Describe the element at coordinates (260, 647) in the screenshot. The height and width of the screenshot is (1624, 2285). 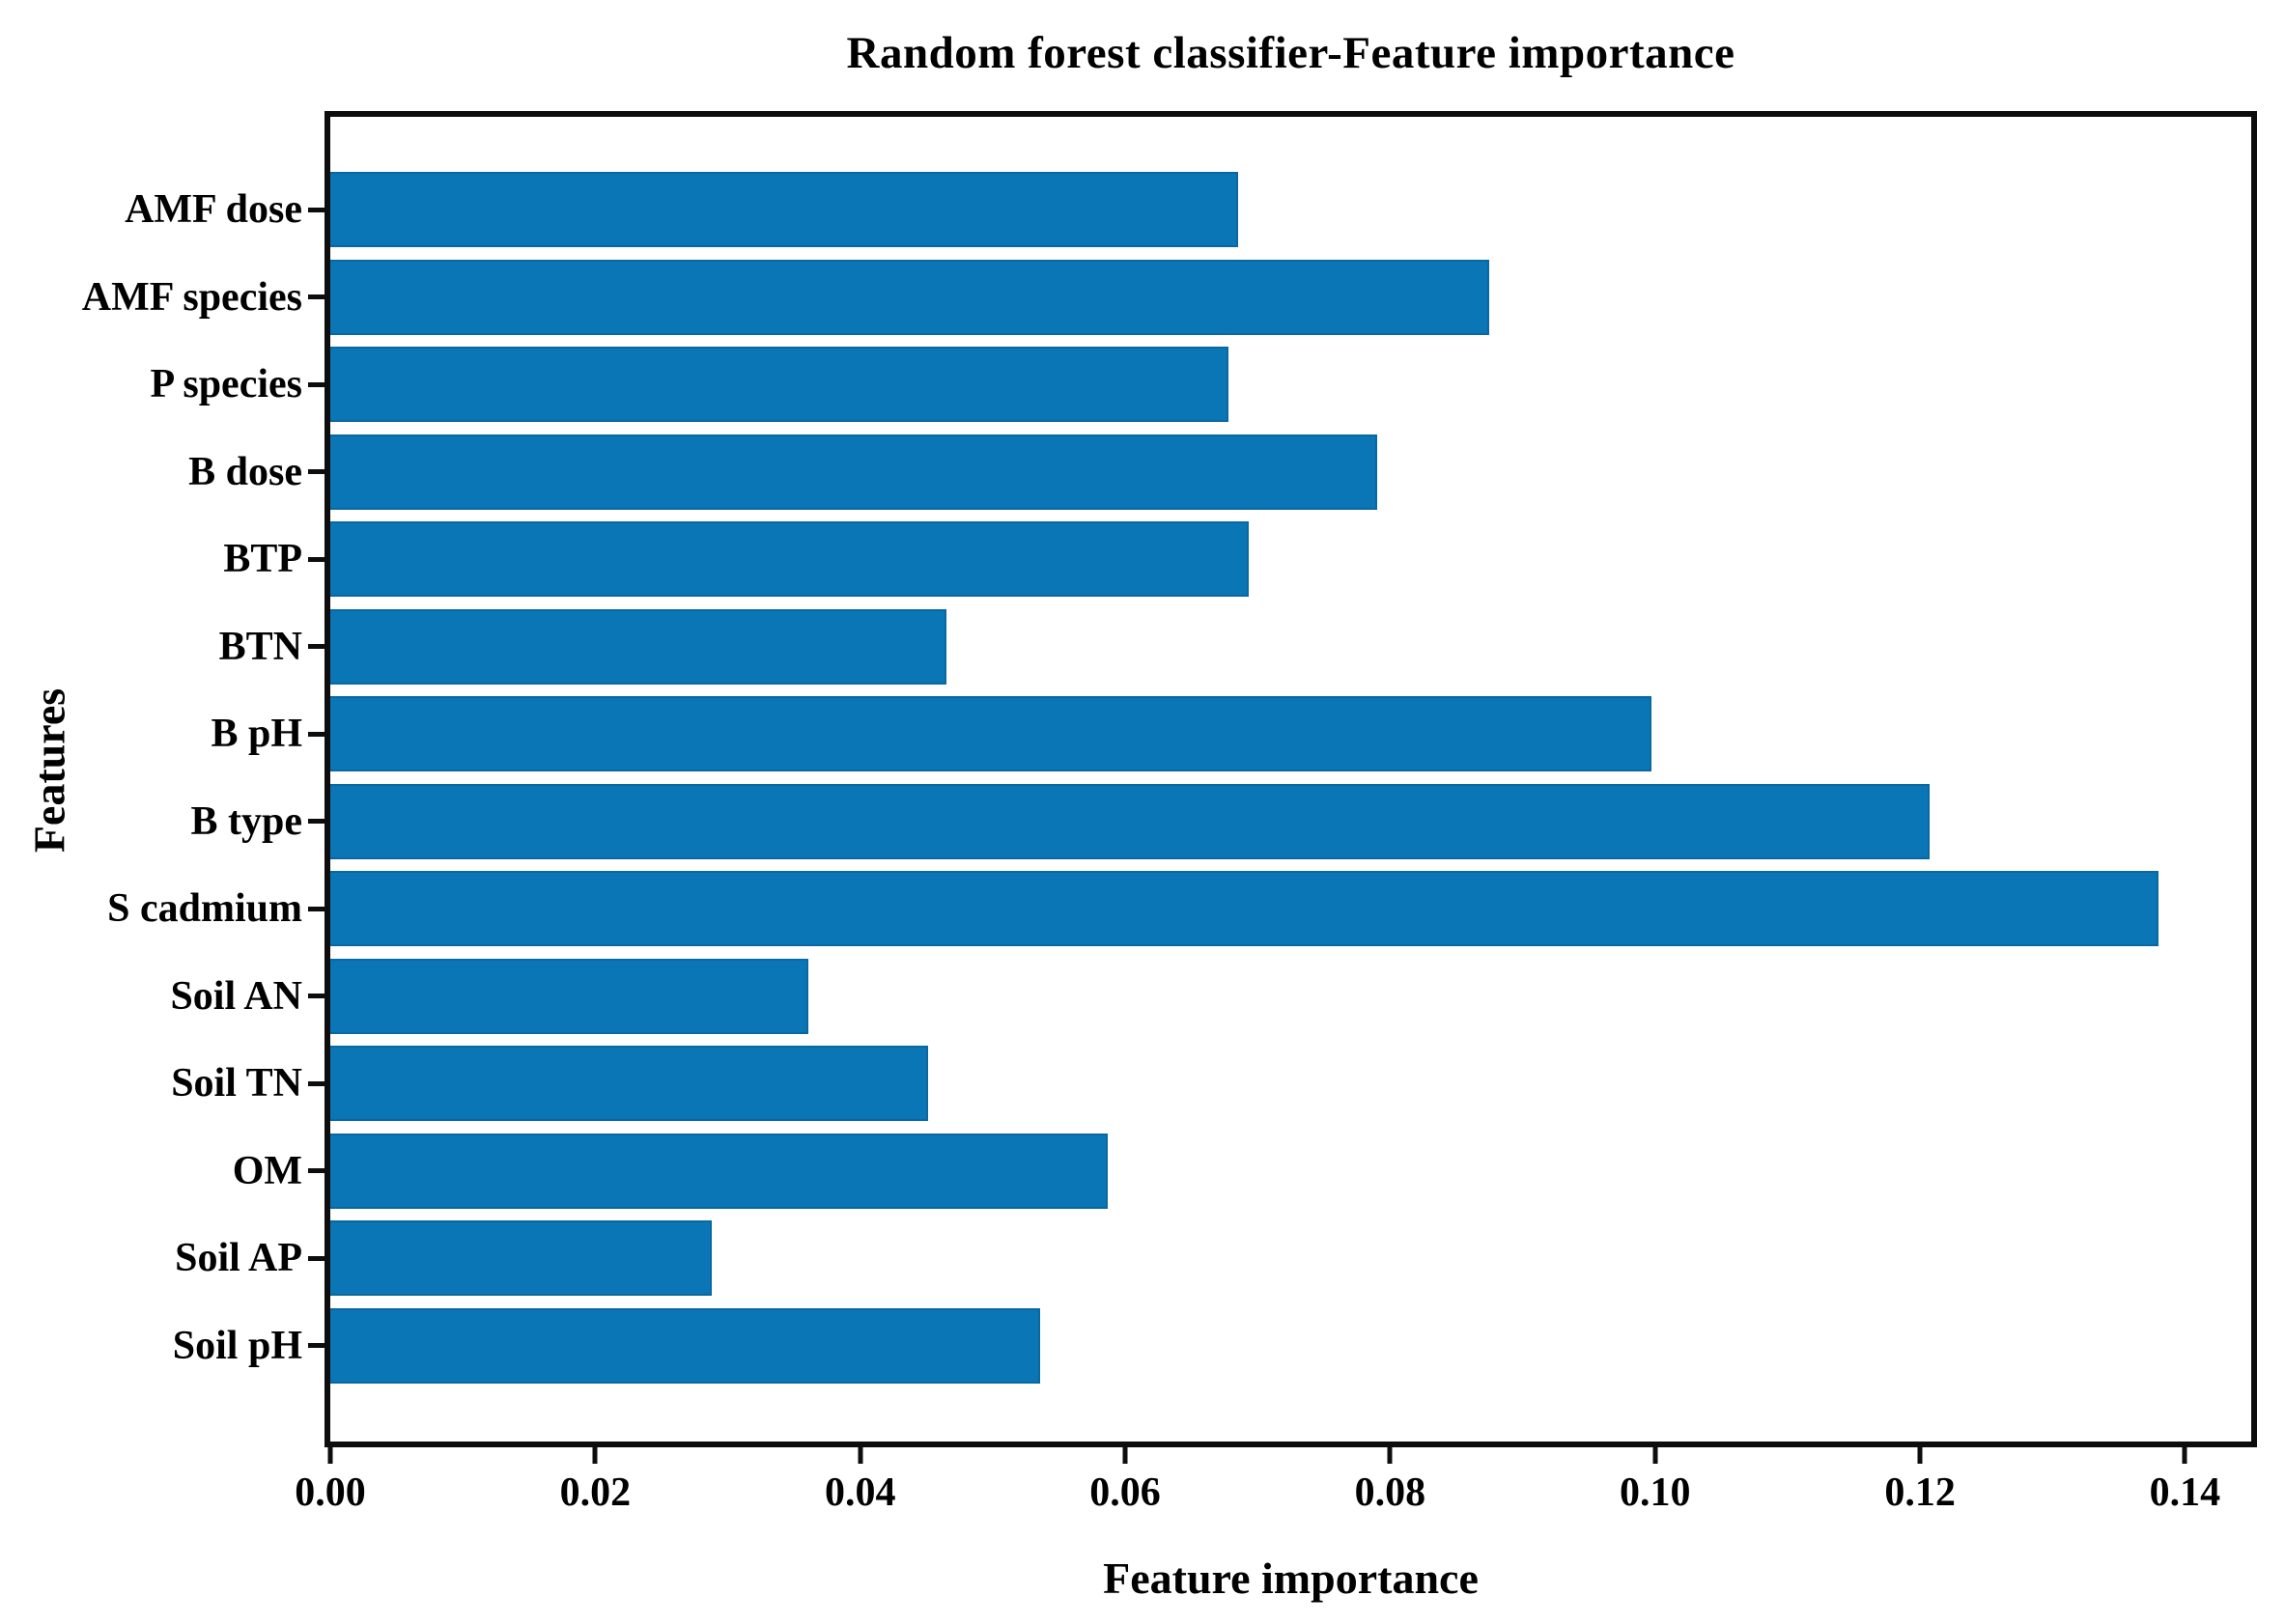
I see `y-tick-label-btn: BTN` at that location.